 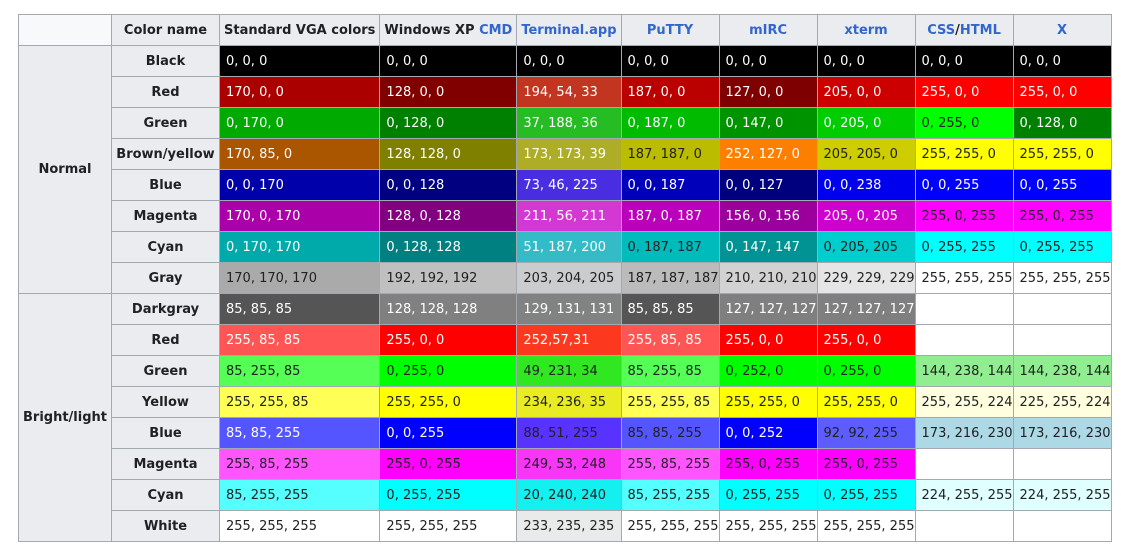 I want to click on color-swatch-cell: 187, 187, 187, so click(x=670, y=278).